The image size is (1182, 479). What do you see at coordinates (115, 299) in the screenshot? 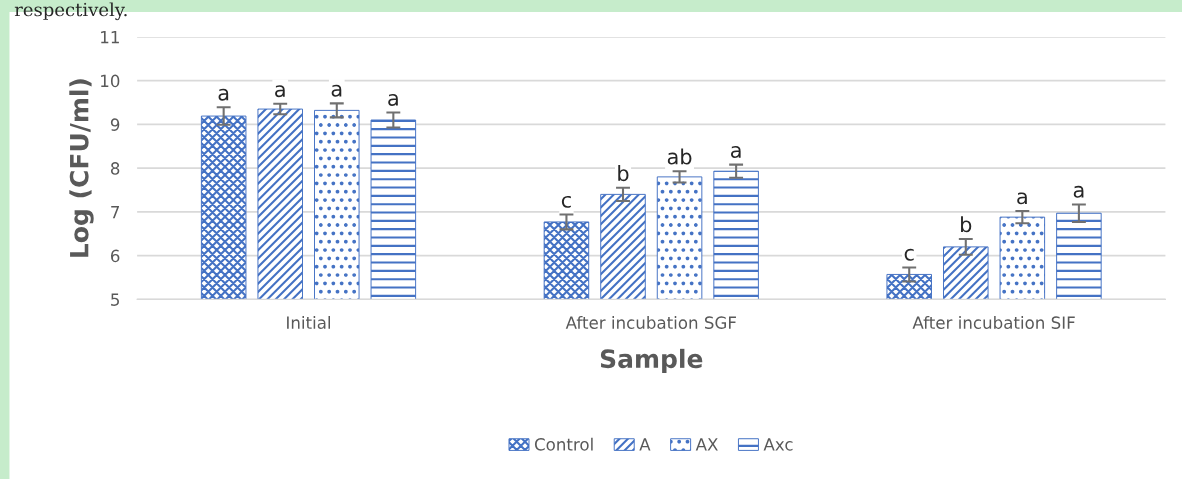
I see `y-tick-label: 5` at bounding box center [115, 299].